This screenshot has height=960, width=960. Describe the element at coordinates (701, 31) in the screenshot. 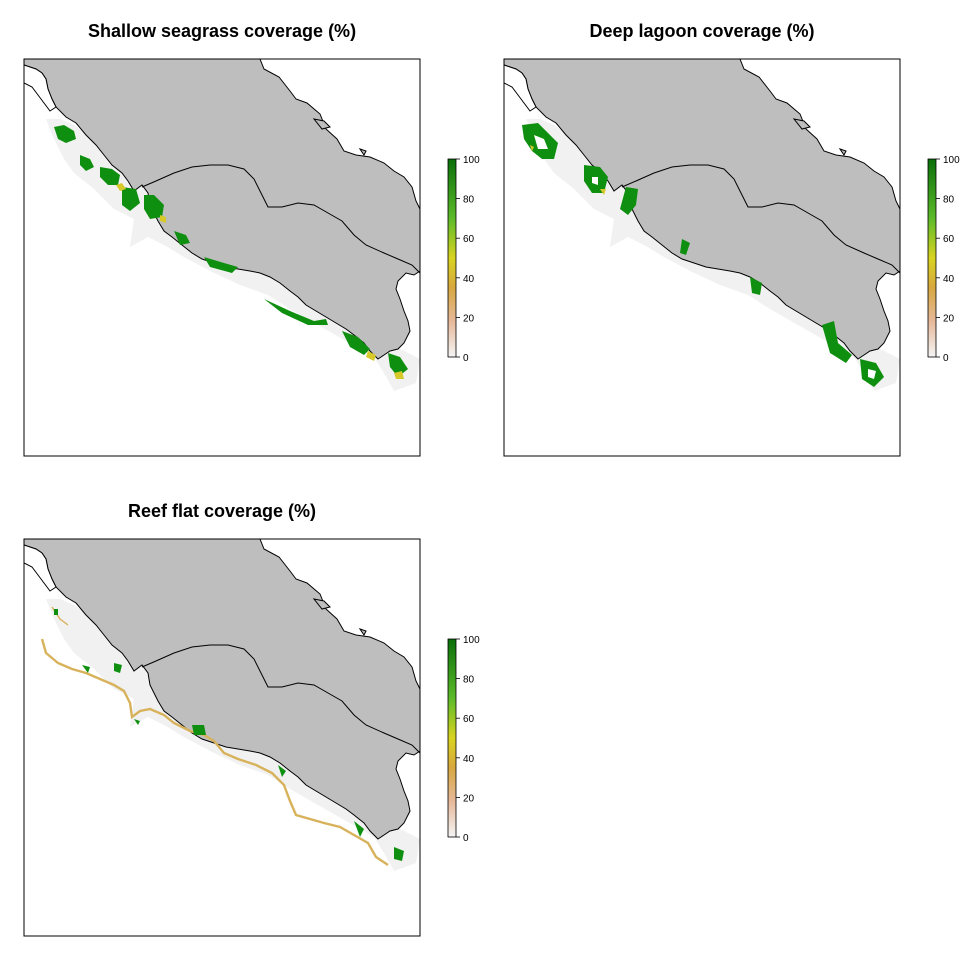

I see `panel-title-deep-lagoon: Deep lagoon coverage (%)` at that location.